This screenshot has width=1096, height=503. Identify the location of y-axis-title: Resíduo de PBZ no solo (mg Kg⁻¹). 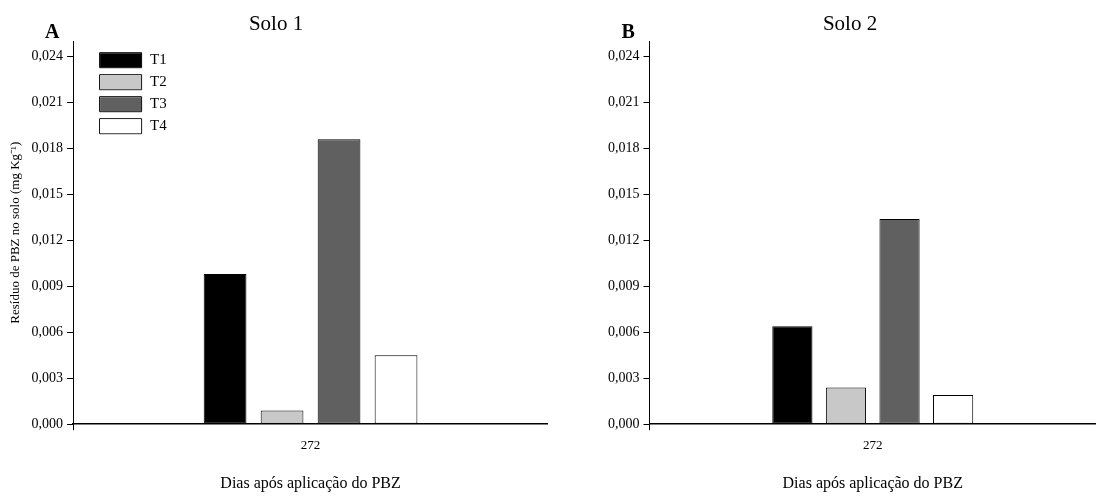
(15, 232).